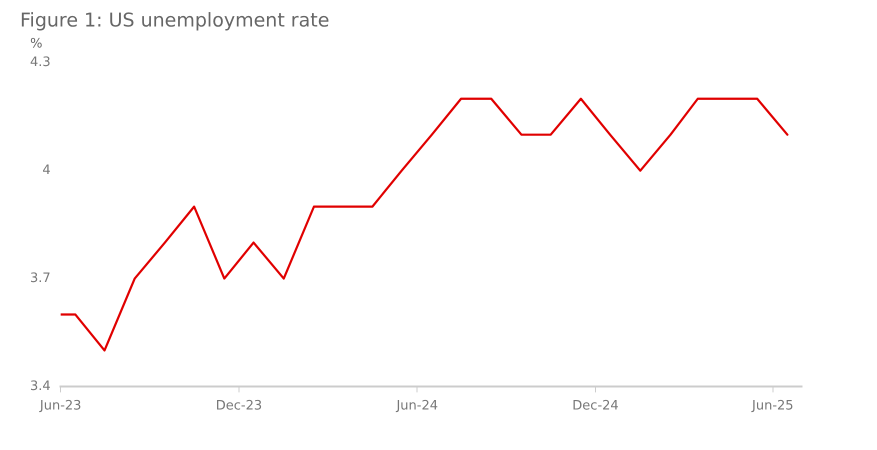 The height and width of the screenshot is (450, 877). Describe the element at coordinates (40, 386) in the screenshot. I see `y-tick-label: 3.4` at that location.